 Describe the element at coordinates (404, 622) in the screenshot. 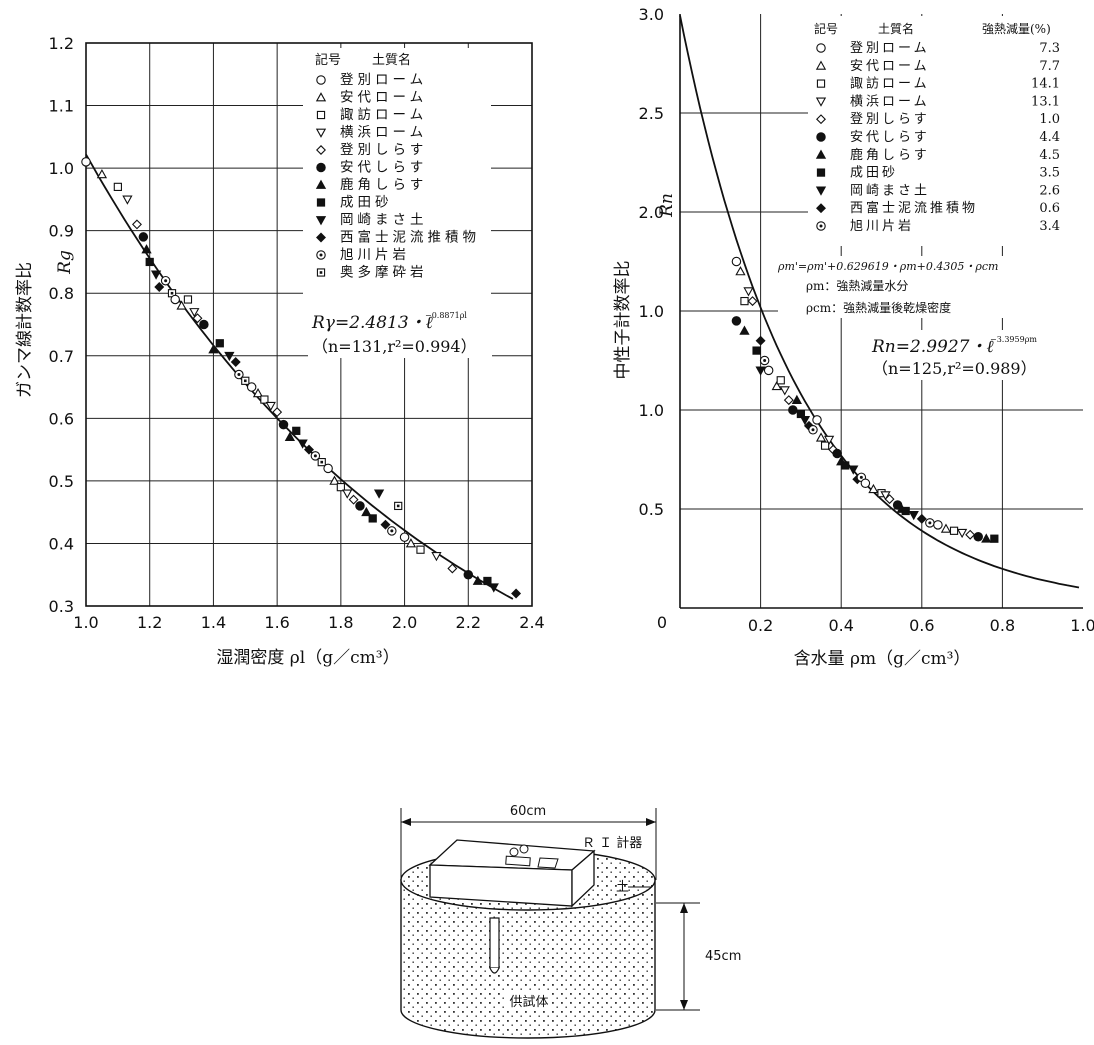

I see `gamma-x-tick-label: 2.0` at that location.